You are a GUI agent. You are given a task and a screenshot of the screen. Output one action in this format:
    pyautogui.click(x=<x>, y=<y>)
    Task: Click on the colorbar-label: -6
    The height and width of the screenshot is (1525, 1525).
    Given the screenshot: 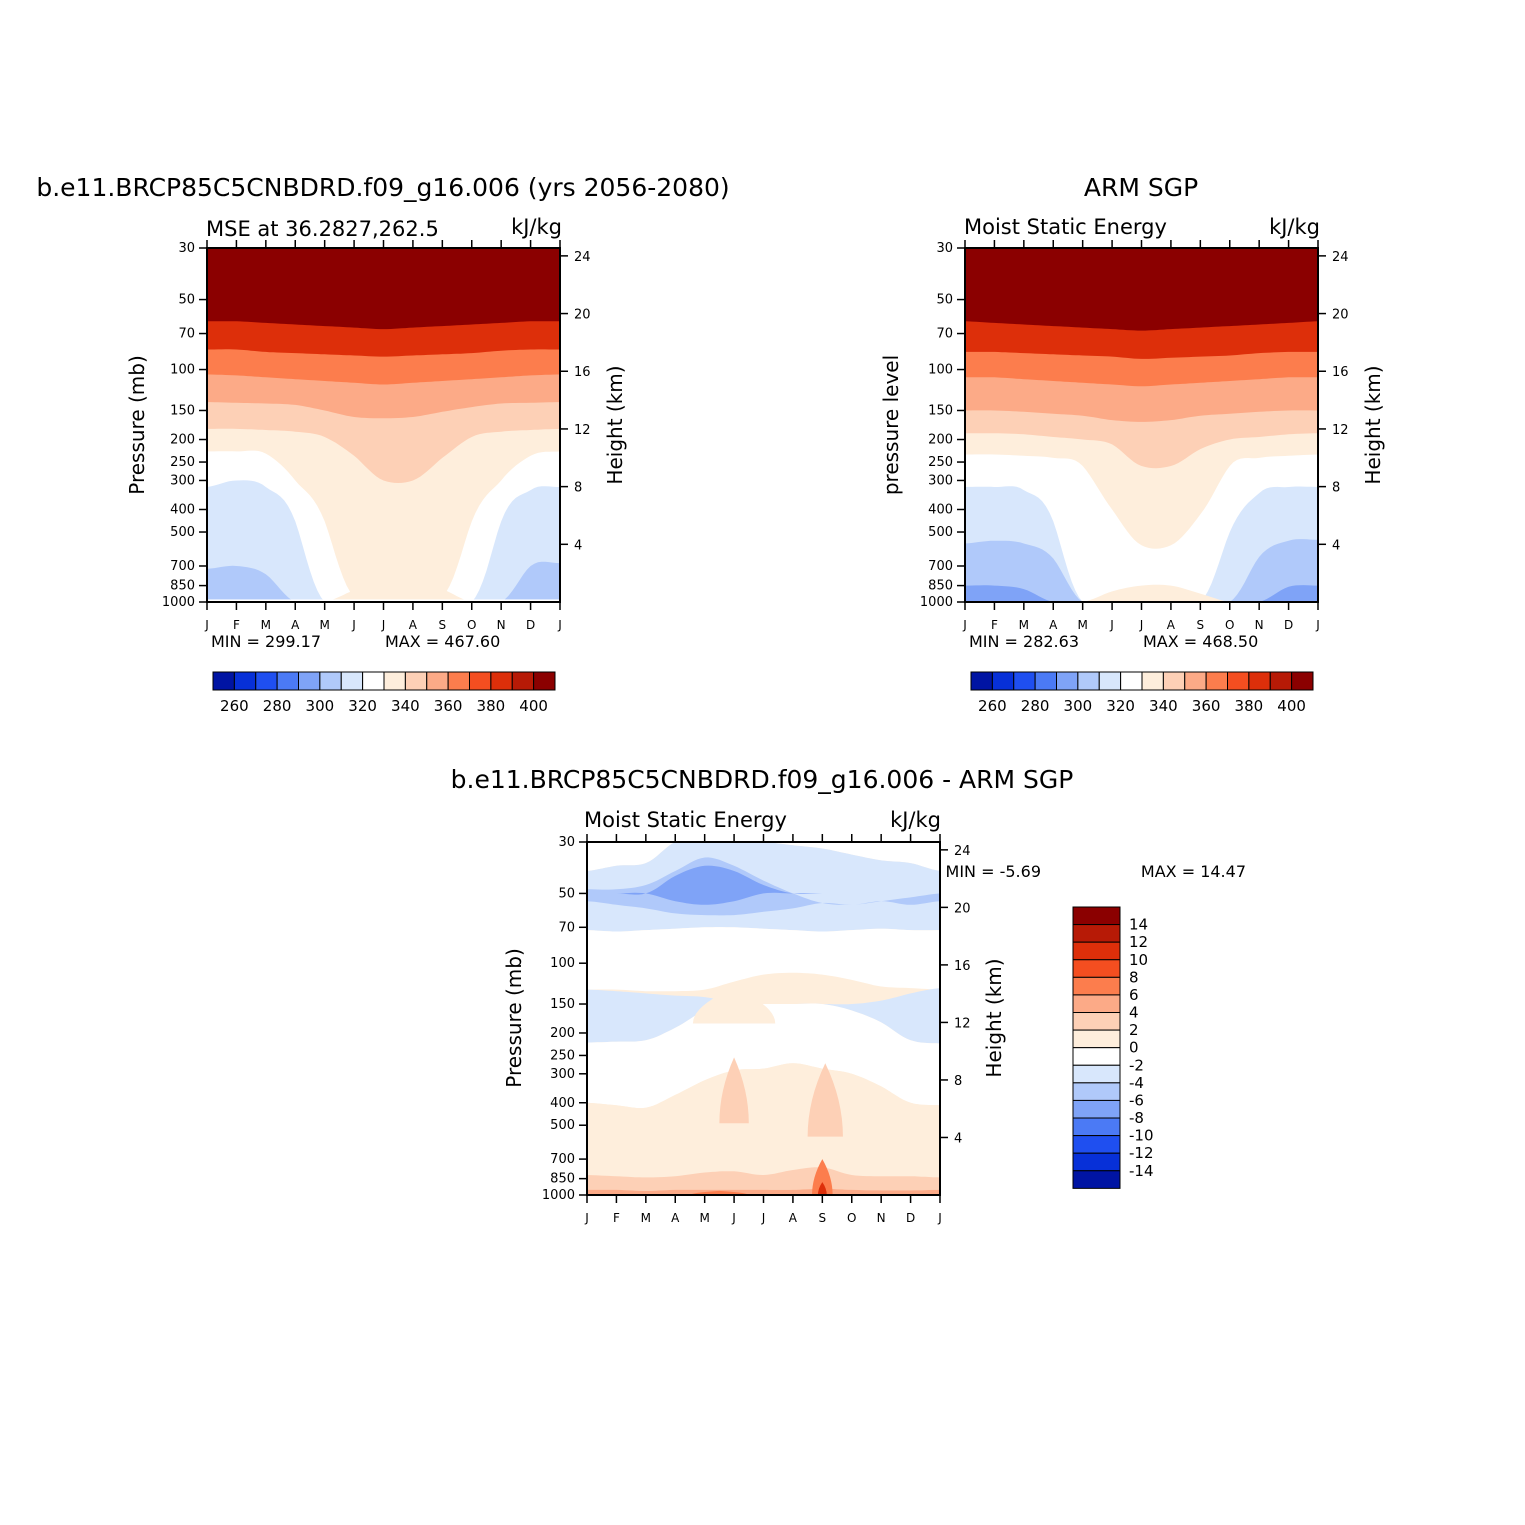 What is the action you would take?
    pyautogui.click(x=1136, y=1100)
    